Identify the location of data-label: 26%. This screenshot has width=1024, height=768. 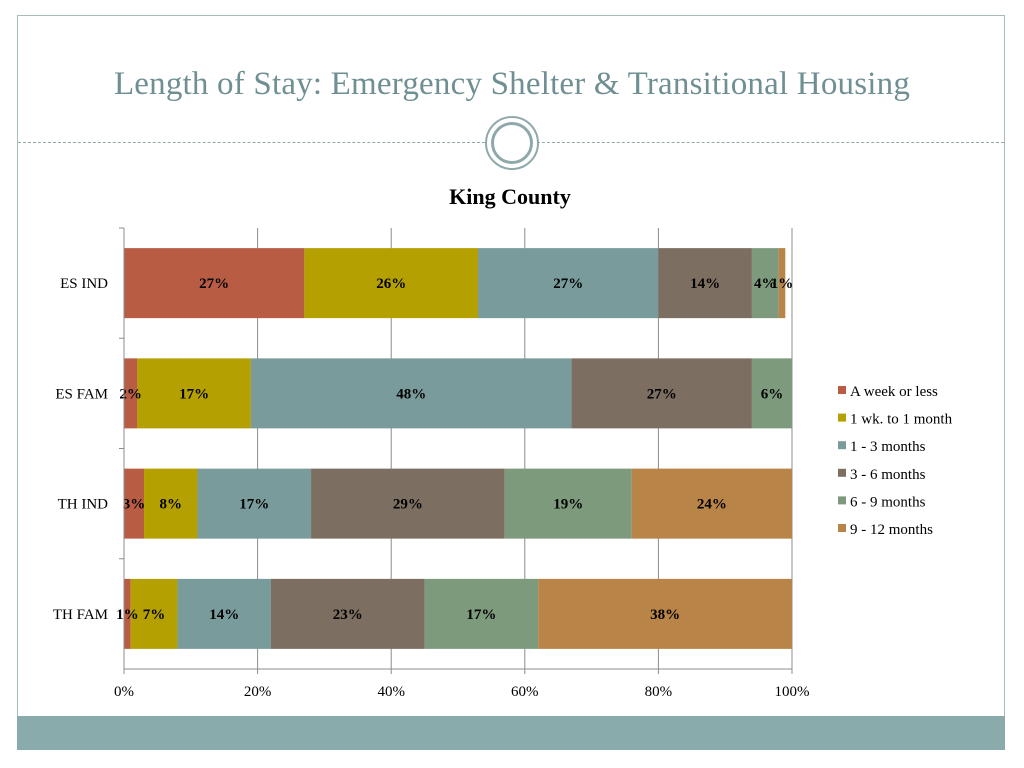
(391, 284).